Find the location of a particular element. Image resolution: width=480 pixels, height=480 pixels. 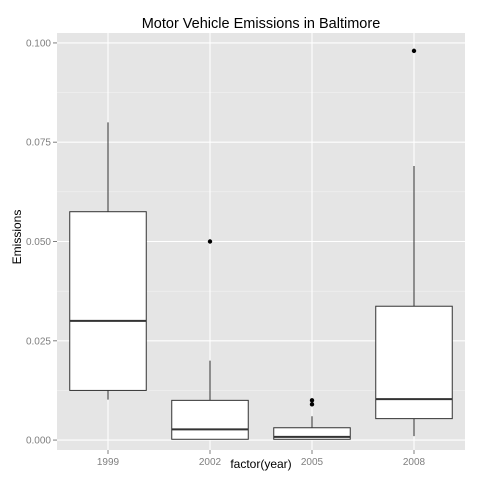

x-tick-label: 2002 is located at coordinates (210, 462).